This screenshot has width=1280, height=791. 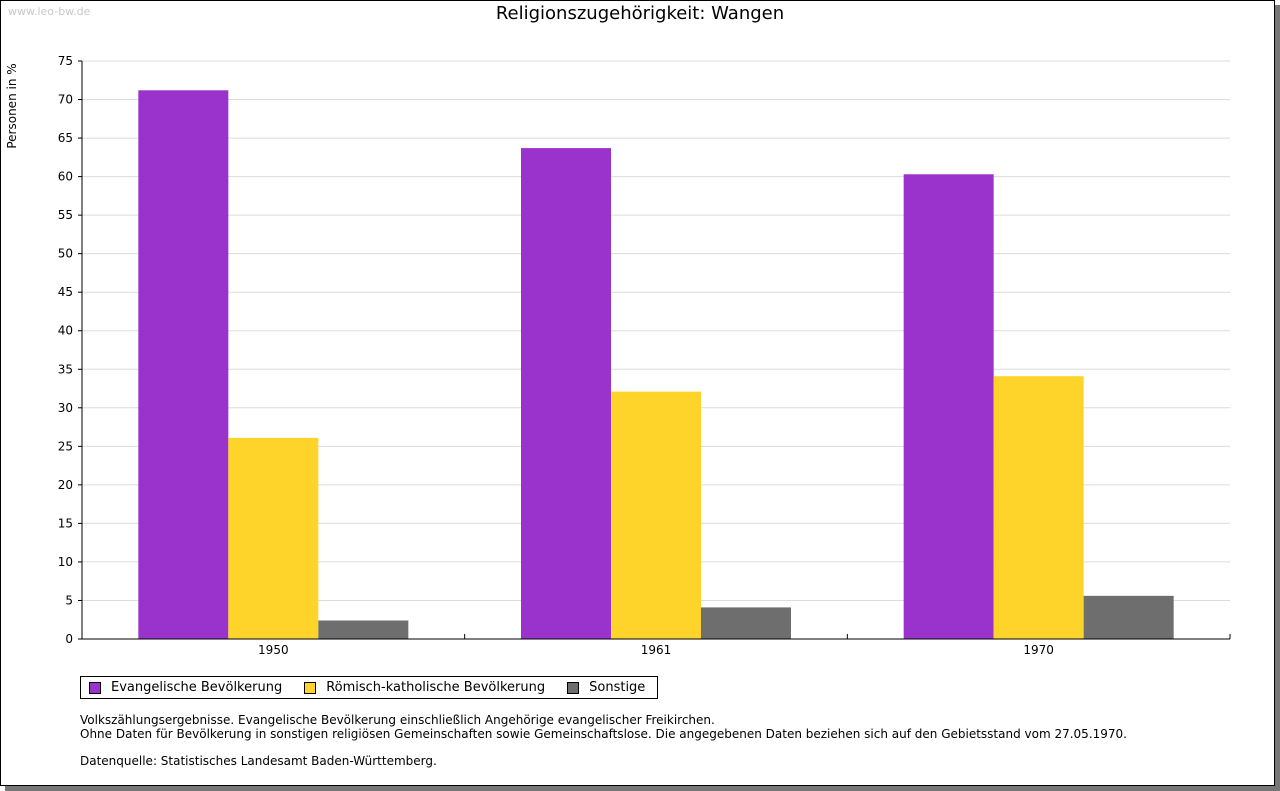 I want to click on y-tick-label: 5, so click(x=69, y=600).